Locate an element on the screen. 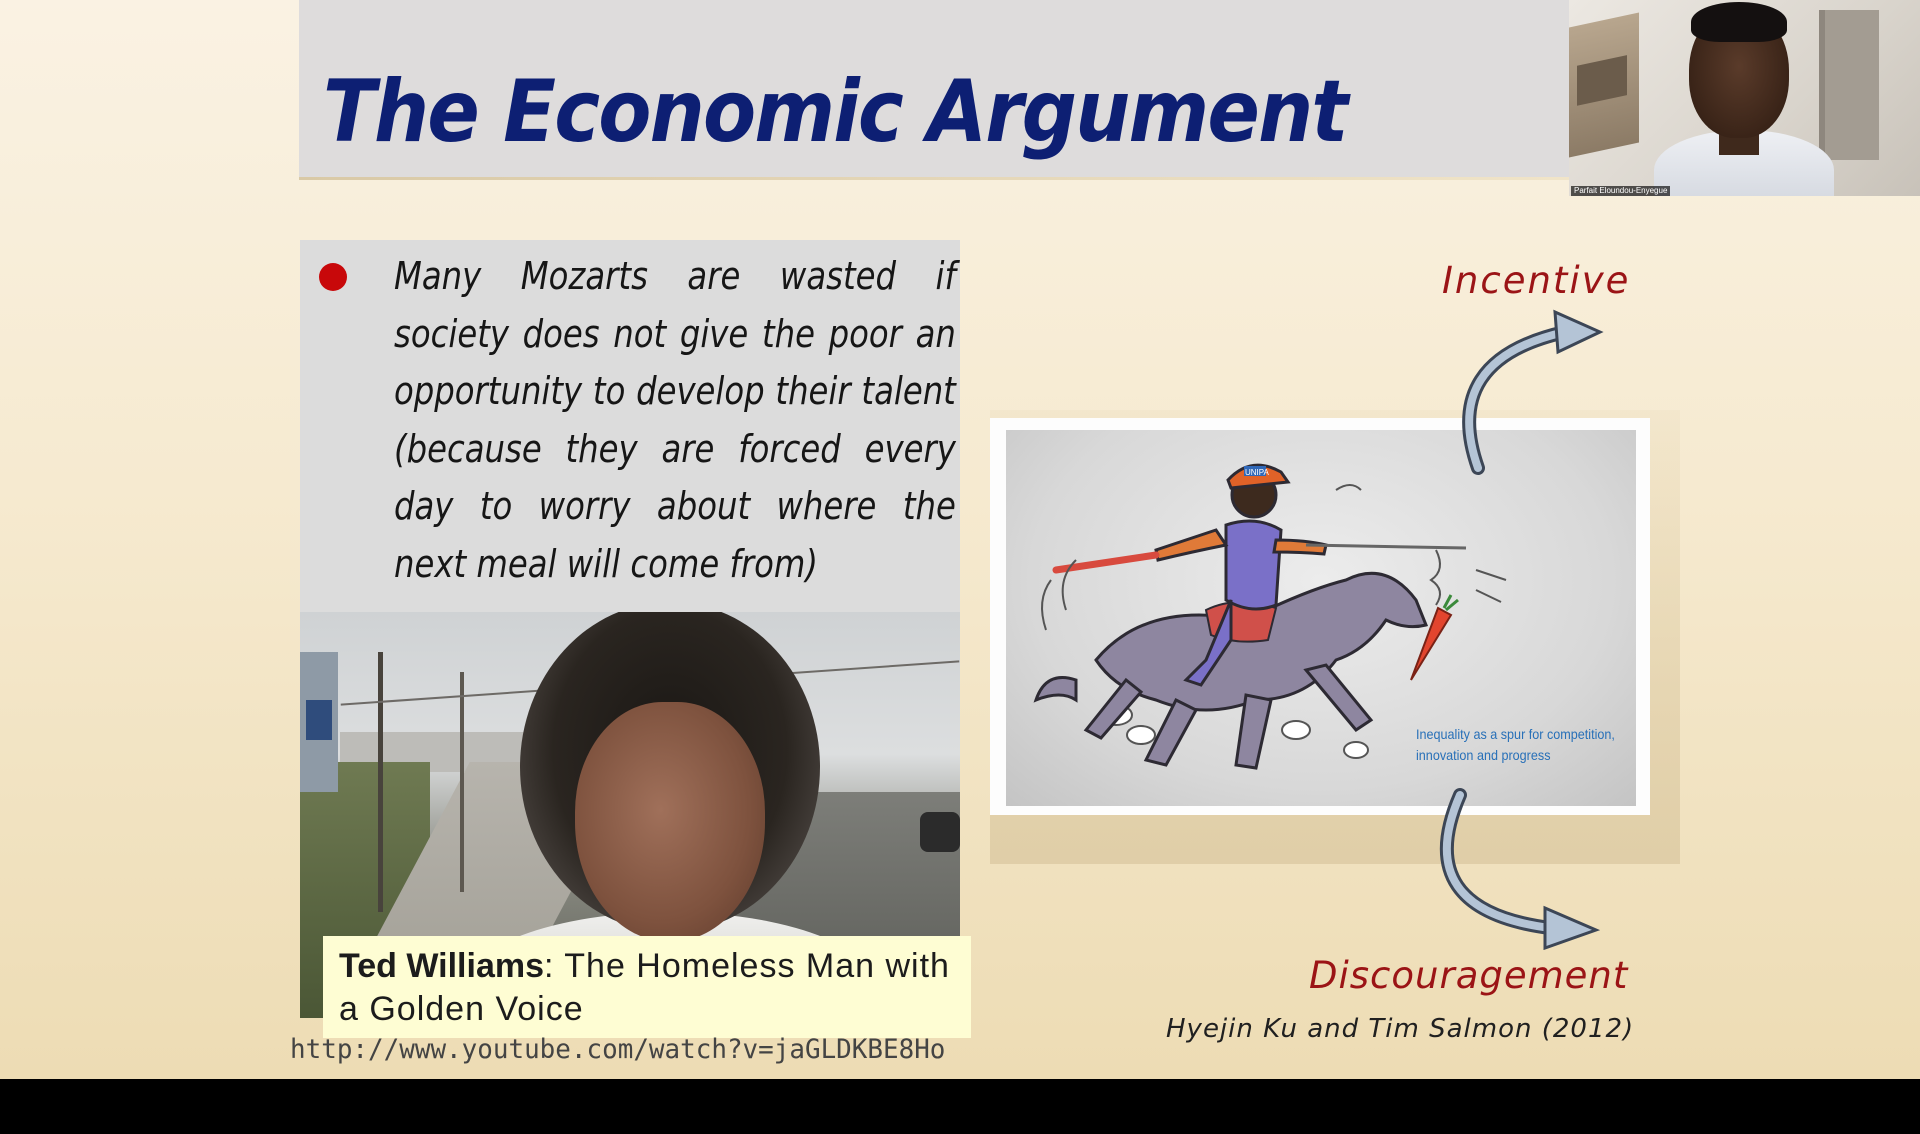 This screenshot has height=1134, width=1920. participant-name-label: Parfait Eloundou-Enyegue is located at coordinates (1621, 191).